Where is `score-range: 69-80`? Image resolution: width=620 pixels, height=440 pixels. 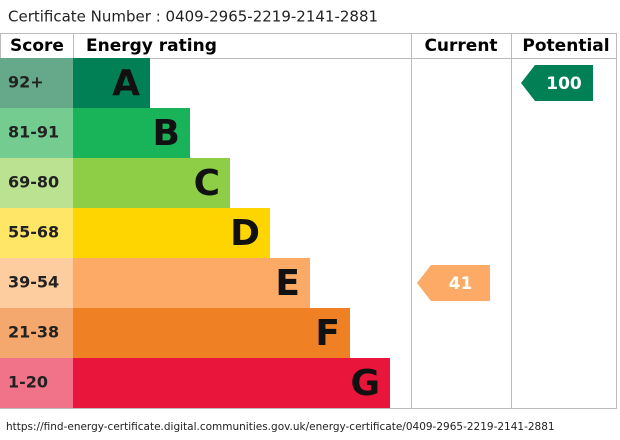 score-range: 69-80 is located at coordinates (33, 182).